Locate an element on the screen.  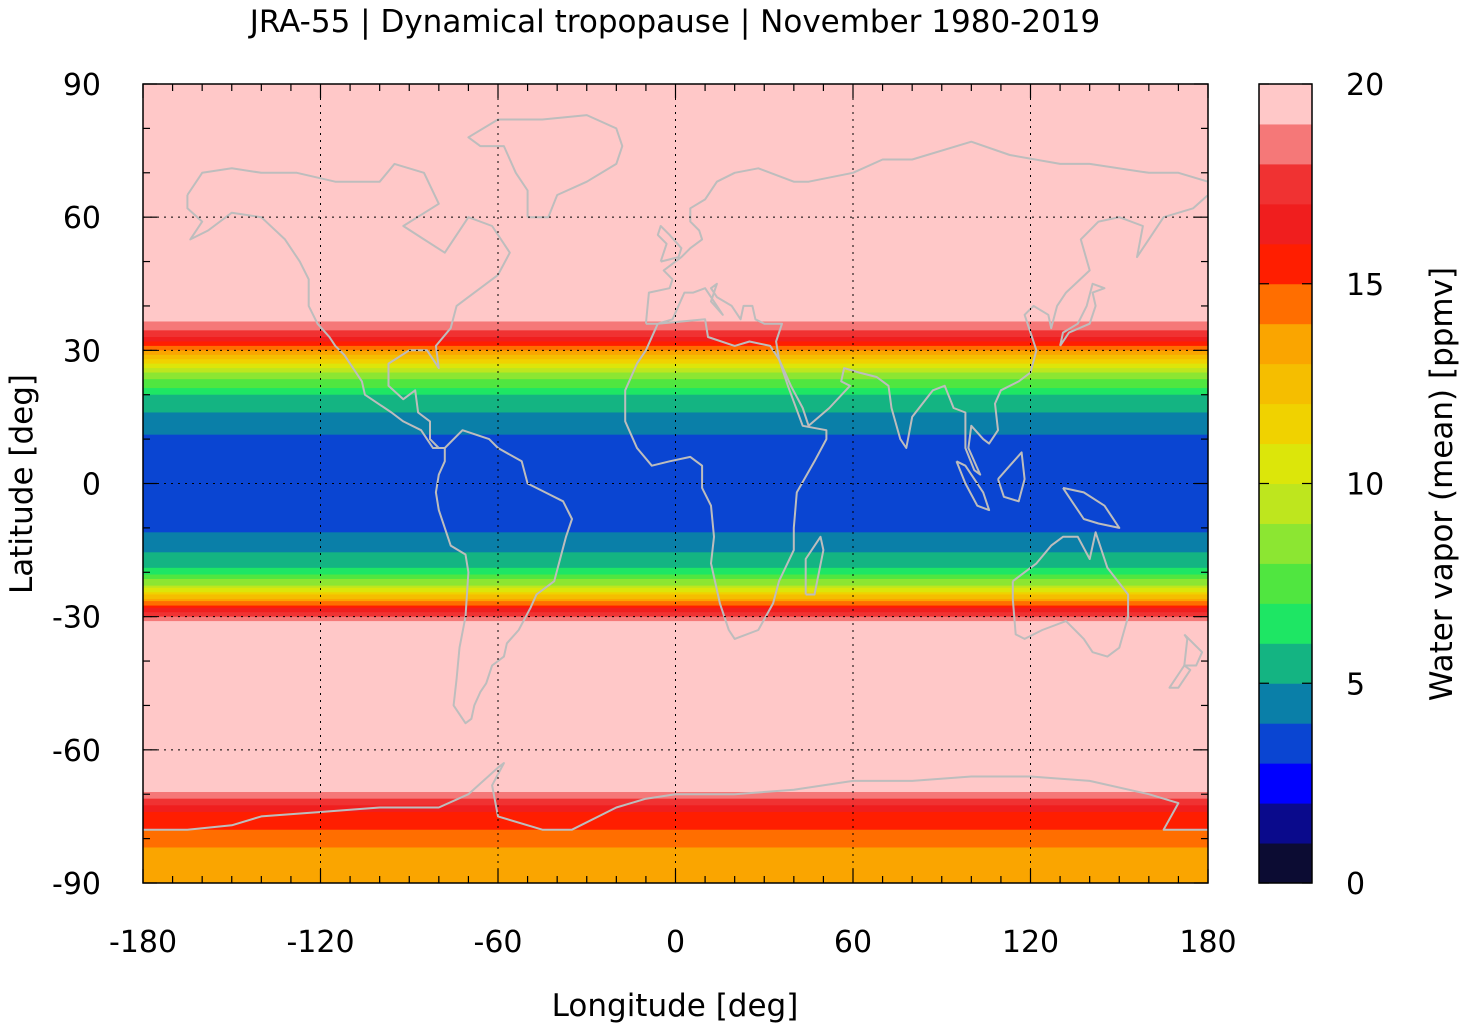
colorbar-tick-label: 5 is located at coordinates (1355, 684).